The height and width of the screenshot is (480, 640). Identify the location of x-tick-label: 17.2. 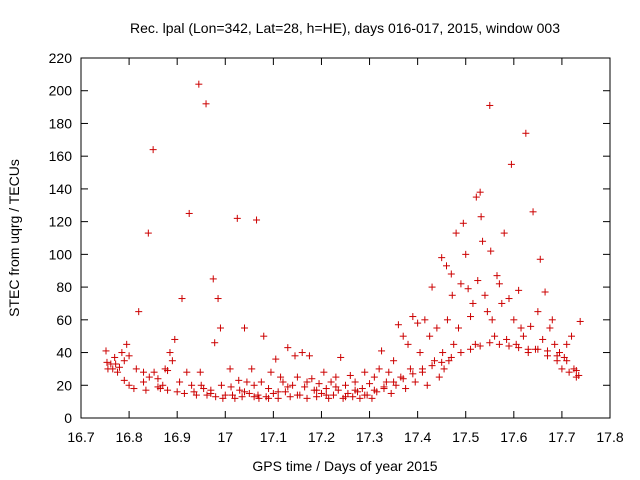
(321, 437).